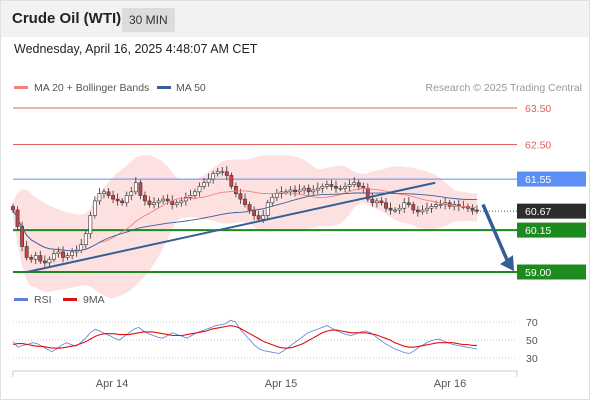 The width and height of the screenshot is (590, 401). What do you see at coordinates (538, 231) in the screenshot?
I see `price-level-label: 60.15` at bounding box center [538, 231].